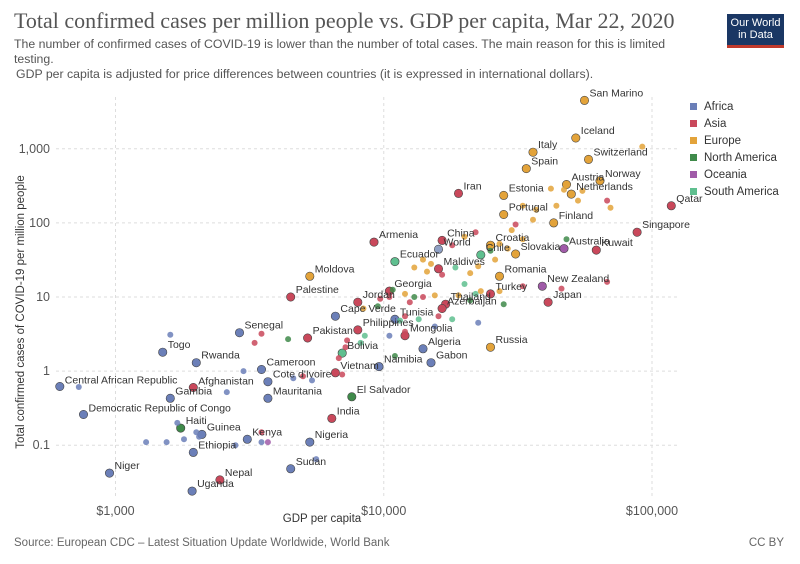 The height and width of the screenshot is (564, 800). Describe the element at coordinates (755, 31) in the screenshot. I see `owid-logo: Our World in Data` at that location.